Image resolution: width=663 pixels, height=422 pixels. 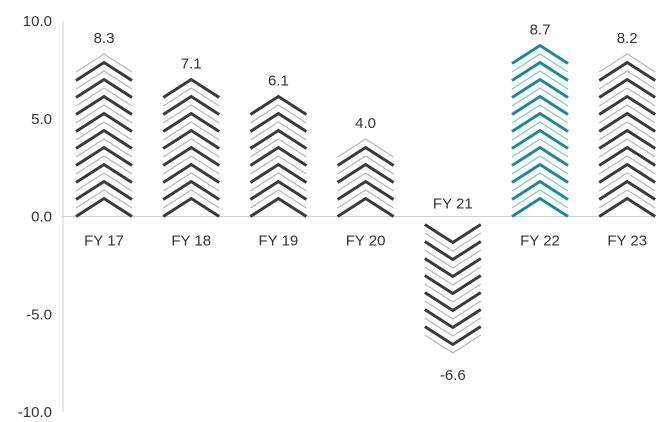 What do you see at coordinates (540, 30) in the screenshot?
I see `data-label: 8.7` at bounding box center [540, 30].